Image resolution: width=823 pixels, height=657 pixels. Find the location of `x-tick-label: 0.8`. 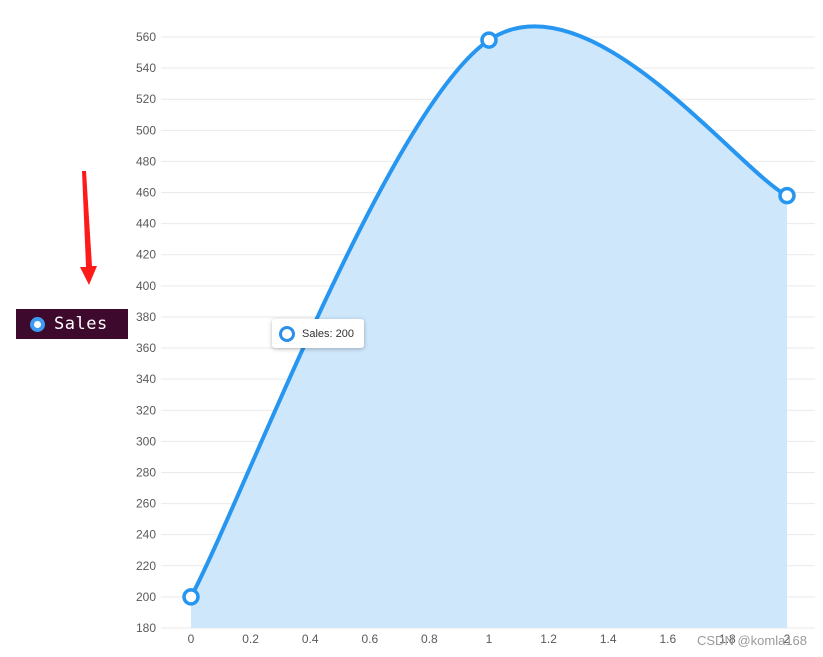

x-tick-label: 0.8 is located at coordinates (429, 639).